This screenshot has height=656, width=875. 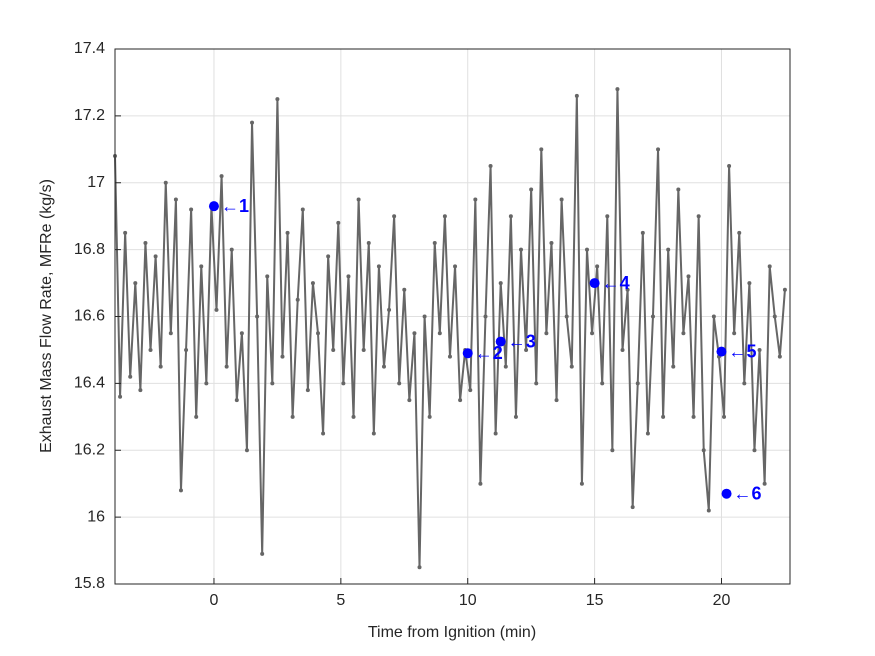 What do you see at coordinates (89, 115) in the screenshot?
I see `y-tick-label: 17.2` at bounding box center [89, 115].